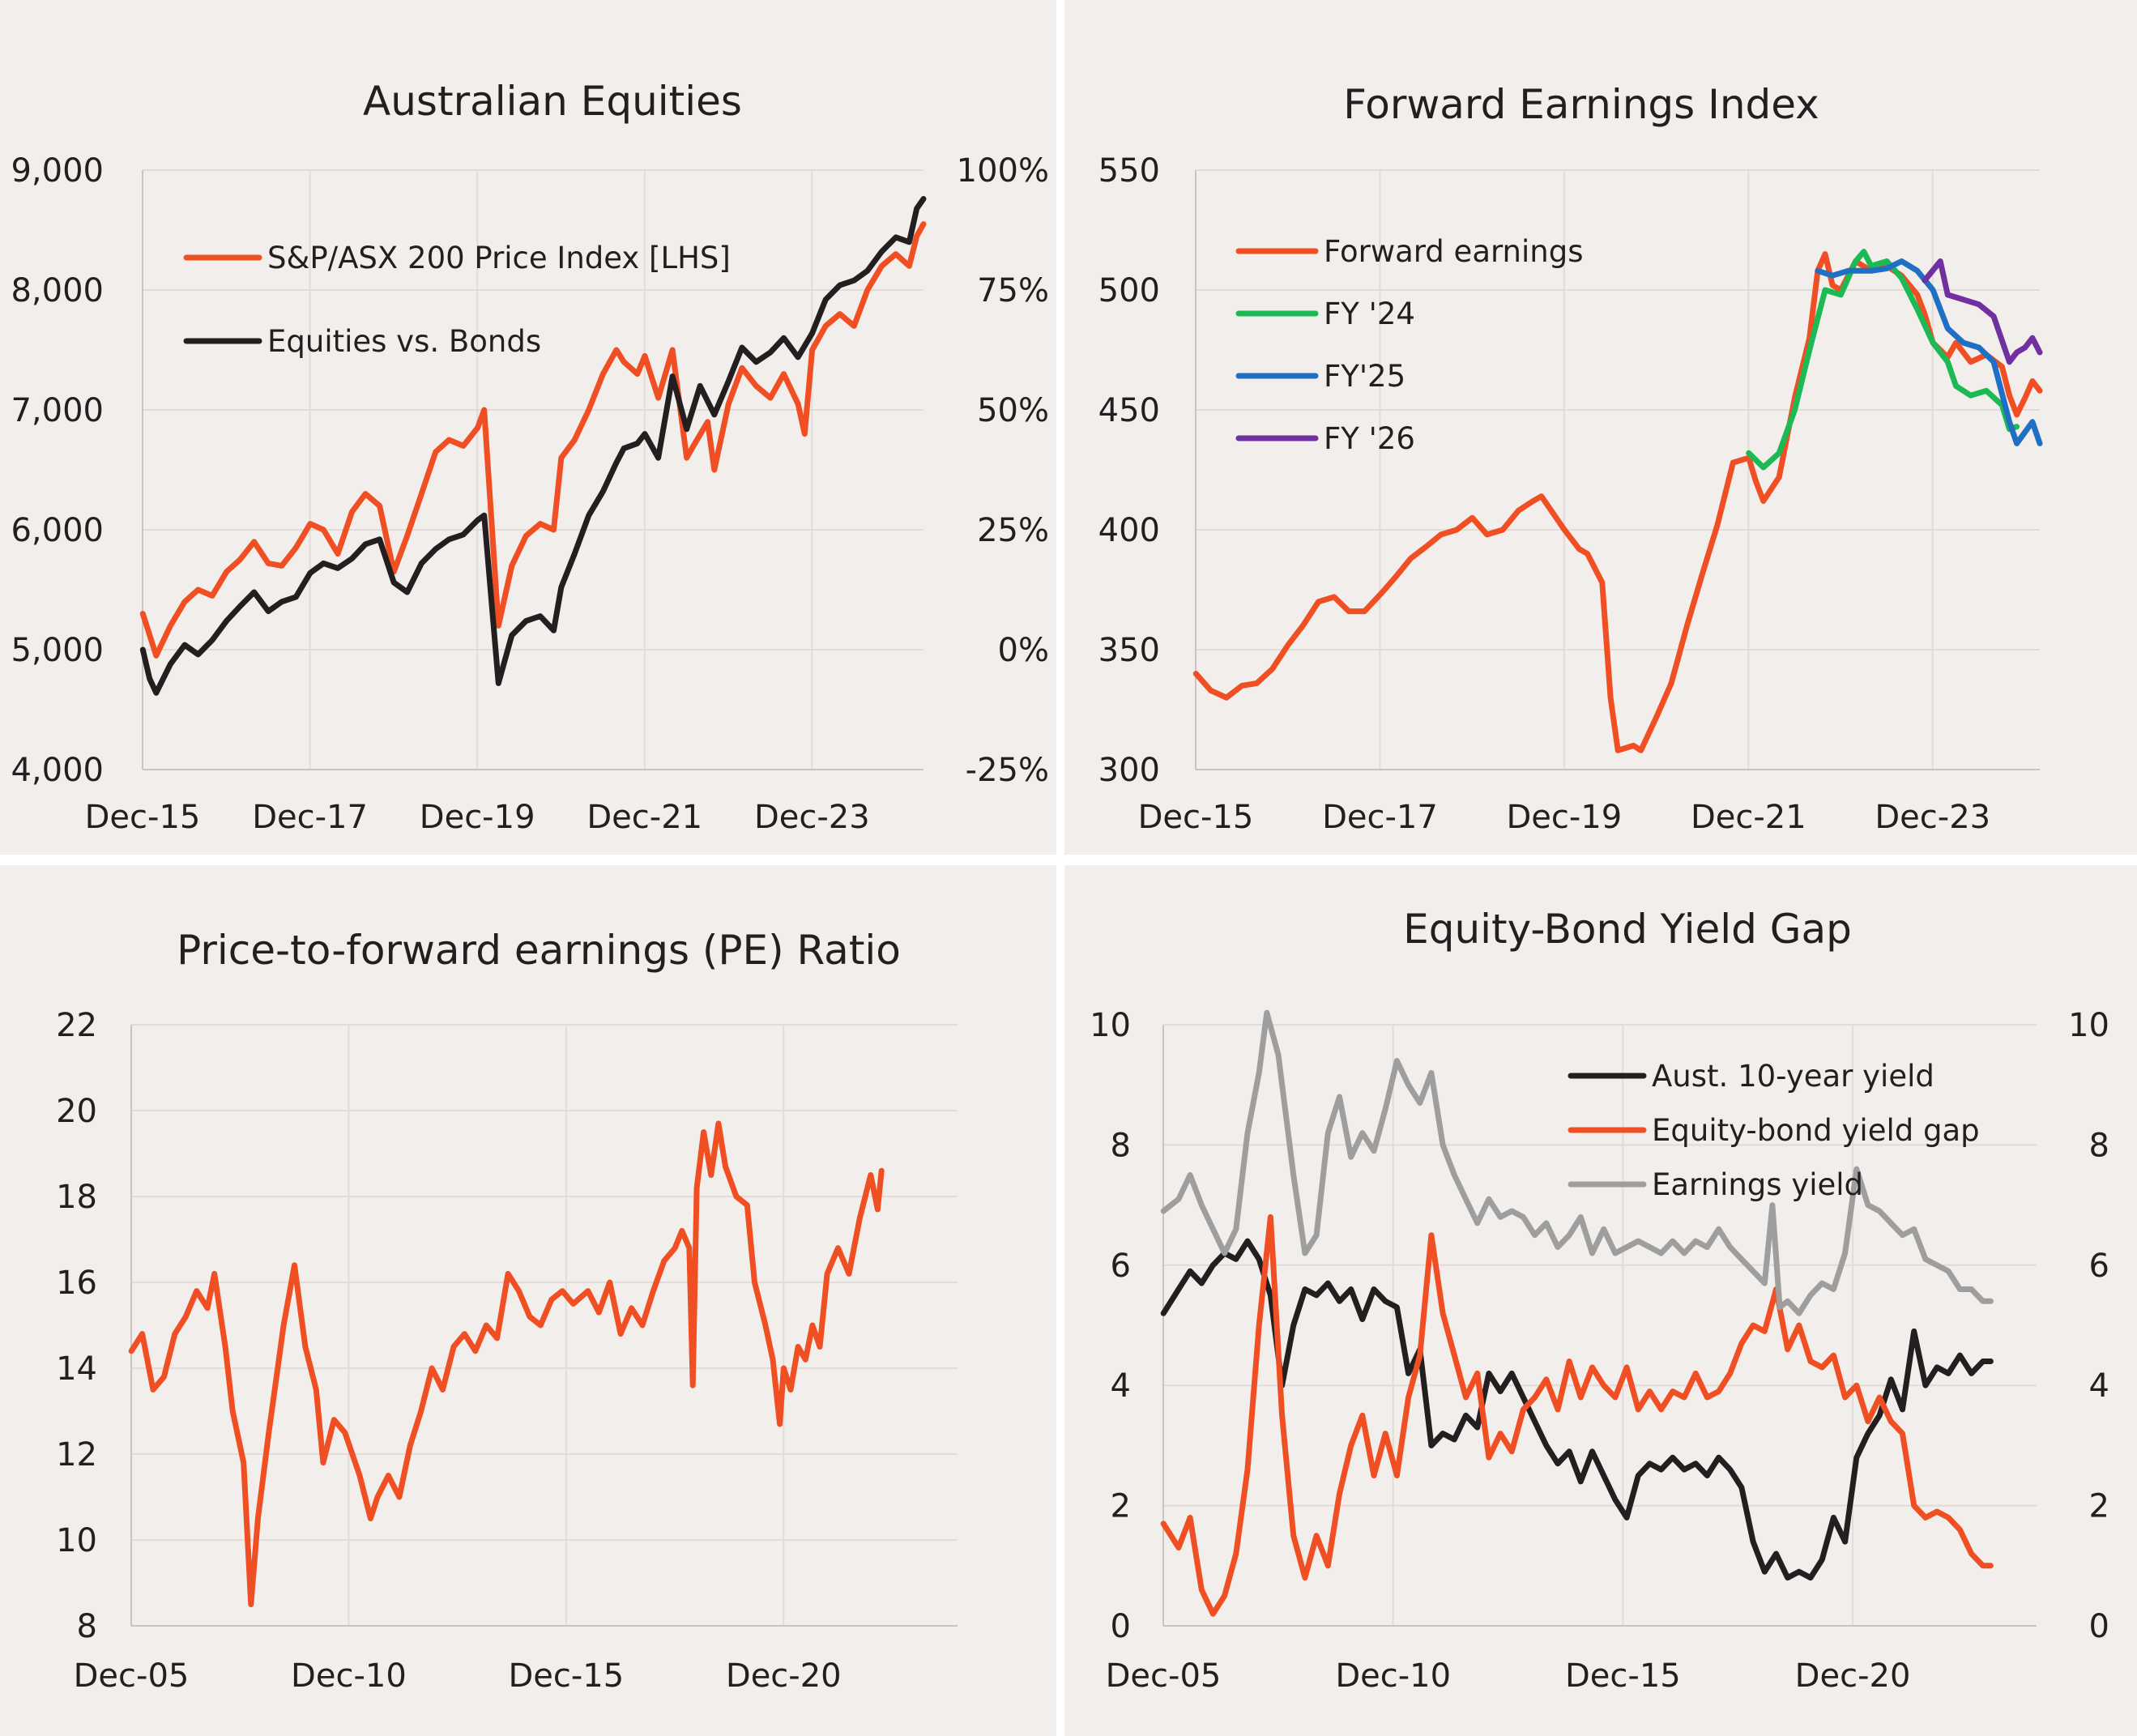 Image resolution: width=2137 pixels, height=1736 pixels. Describe the element at coordinates (1816, 1130) in the screenshot. I see `legend-label-equity-bond-yield-gap: Equity-bond yield gap` at that location.